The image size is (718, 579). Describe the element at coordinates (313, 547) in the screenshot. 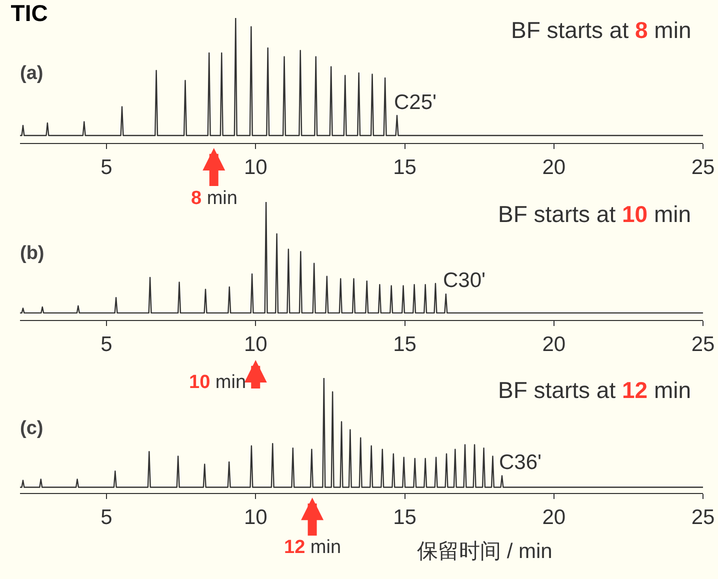

I see `ref-line-label: 12 min` at that location.